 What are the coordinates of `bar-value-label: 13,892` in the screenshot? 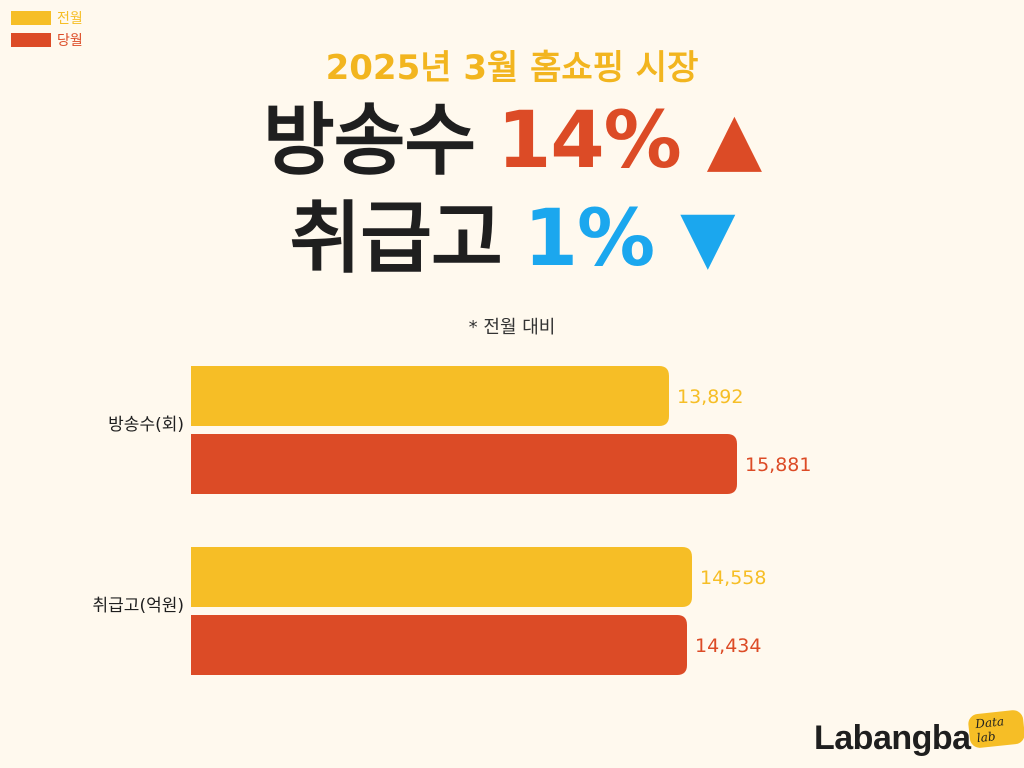 It's located at (710, 397).